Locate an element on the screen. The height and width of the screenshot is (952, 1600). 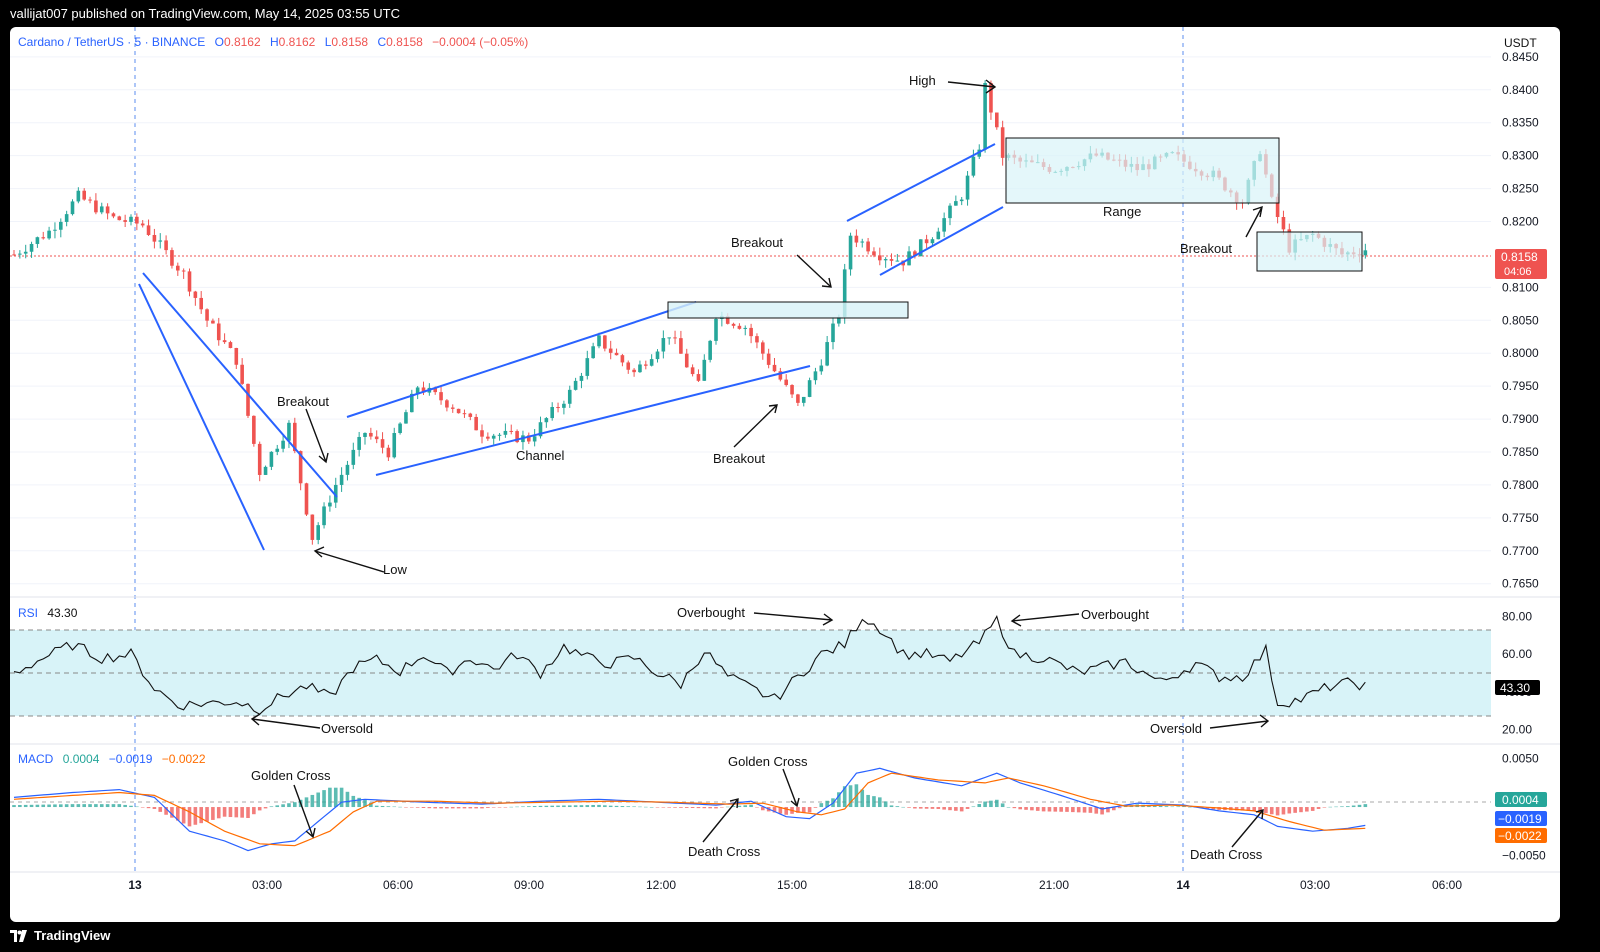
ohlc-open: 0.8162 is located at coordinates (242, 42).